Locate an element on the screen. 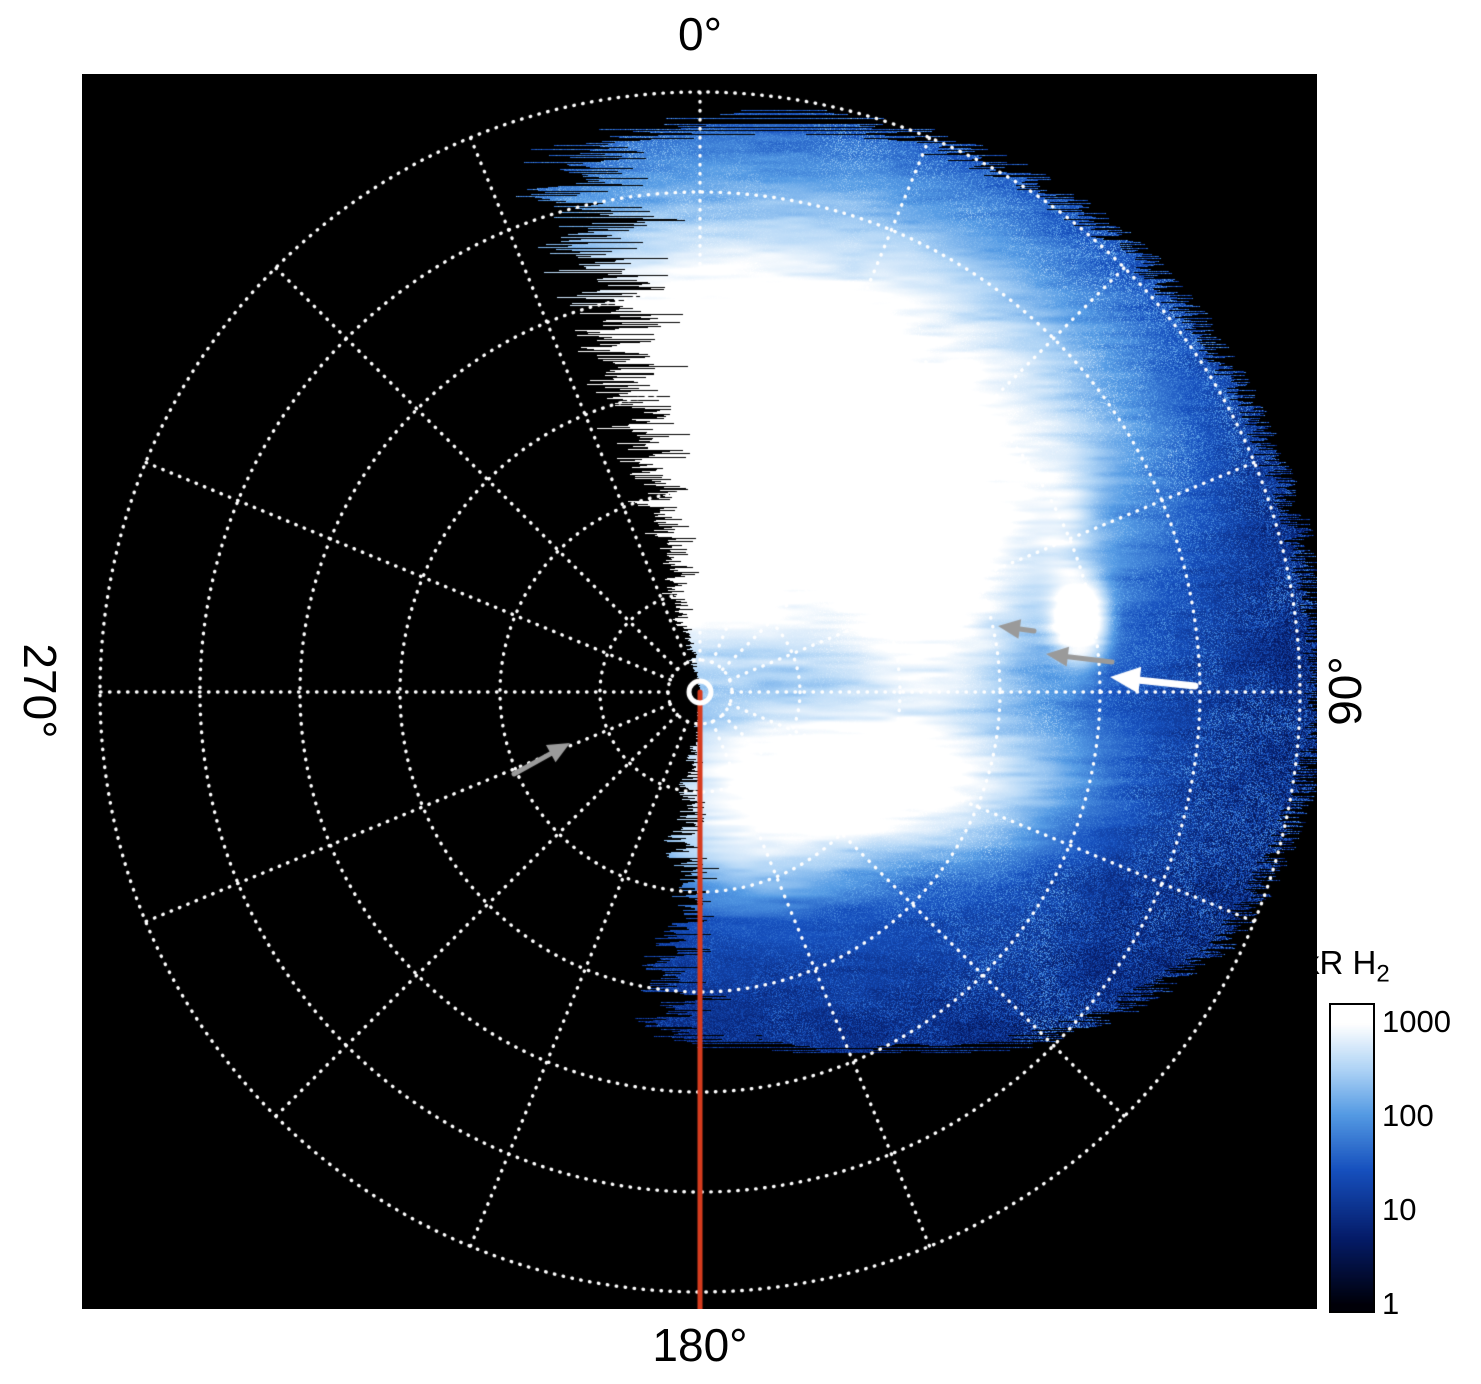  colorbar-tick-100: 100 is located at coordinates (1408, 1115).